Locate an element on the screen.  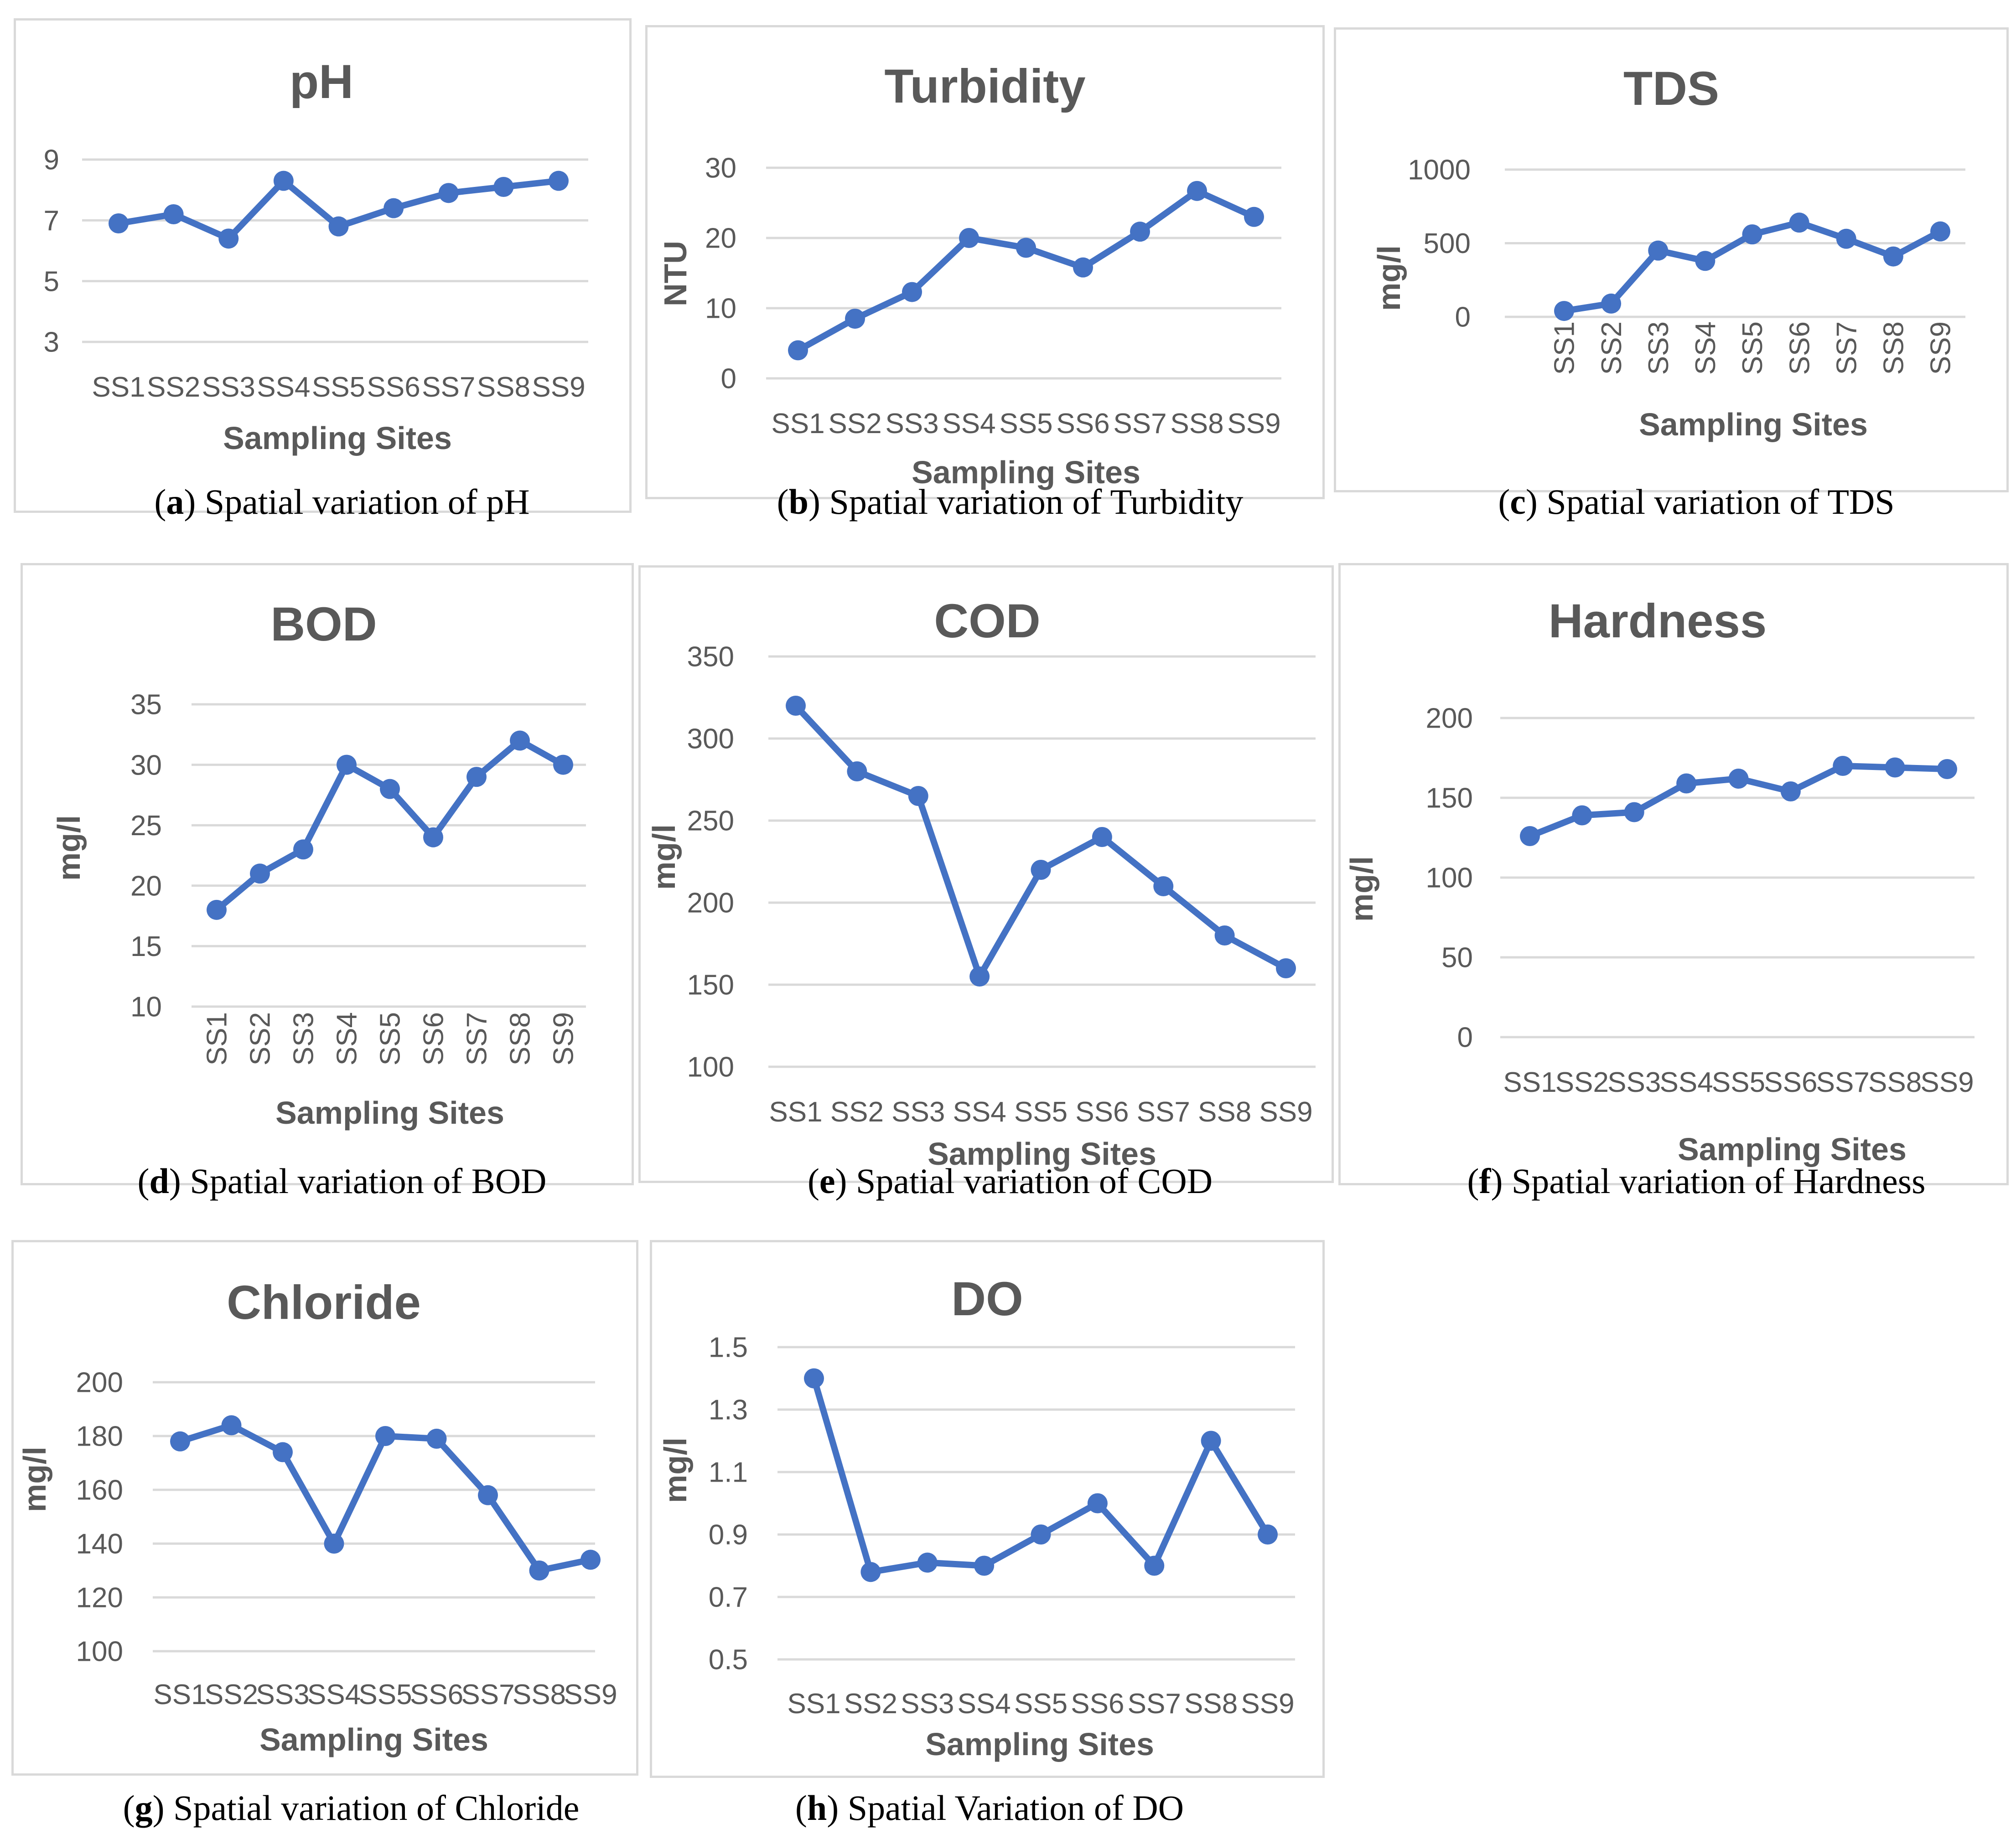
caption-letter: d is located at coordinates (159, 1181).